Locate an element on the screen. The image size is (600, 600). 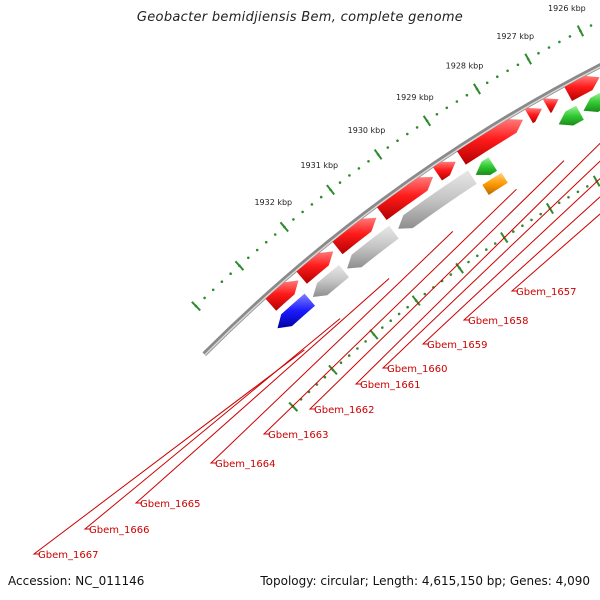
gene-label: Gbem_1658 is located at coordinates (498, 321).